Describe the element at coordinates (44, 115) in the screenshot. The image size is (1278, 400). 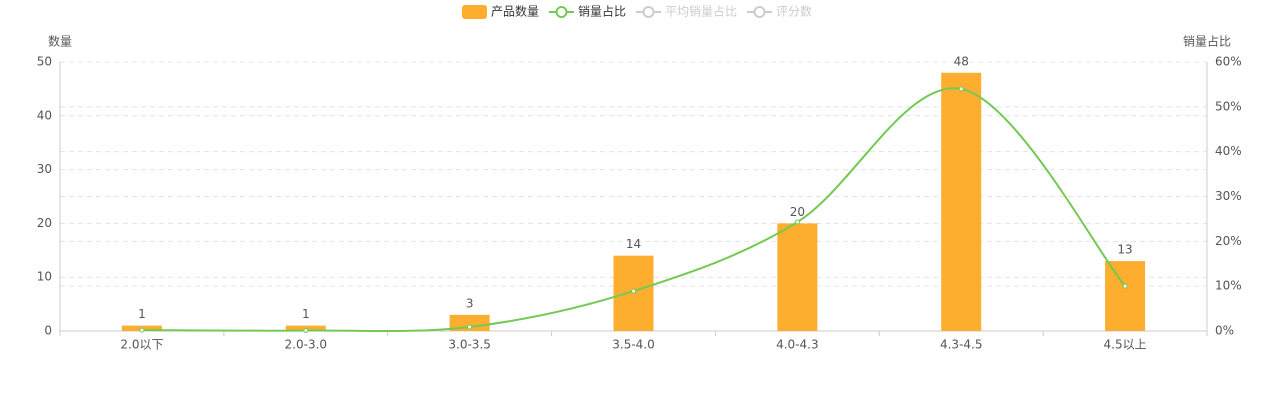
I see `y-tick-label: 40` at that location.